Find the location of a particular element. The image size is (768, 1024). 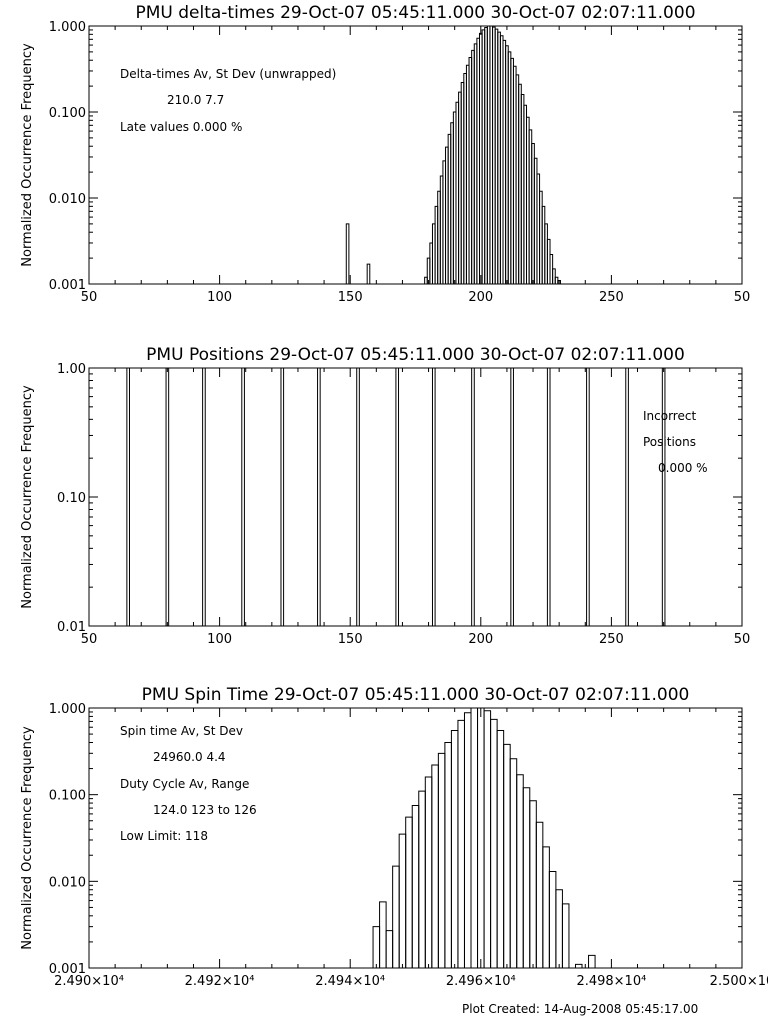

annotation-text: 0.000 % is located at coordinates (683, 468).